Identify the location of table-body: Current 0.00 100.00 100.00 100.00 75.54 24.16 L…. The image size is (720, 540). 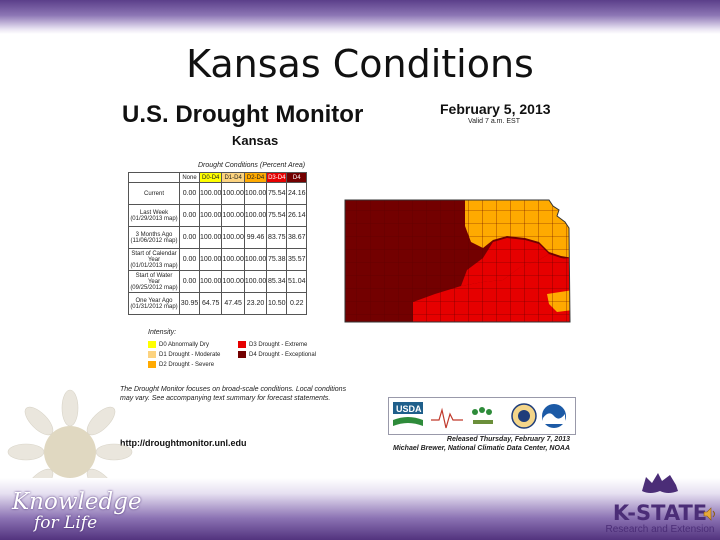
(218, 248).